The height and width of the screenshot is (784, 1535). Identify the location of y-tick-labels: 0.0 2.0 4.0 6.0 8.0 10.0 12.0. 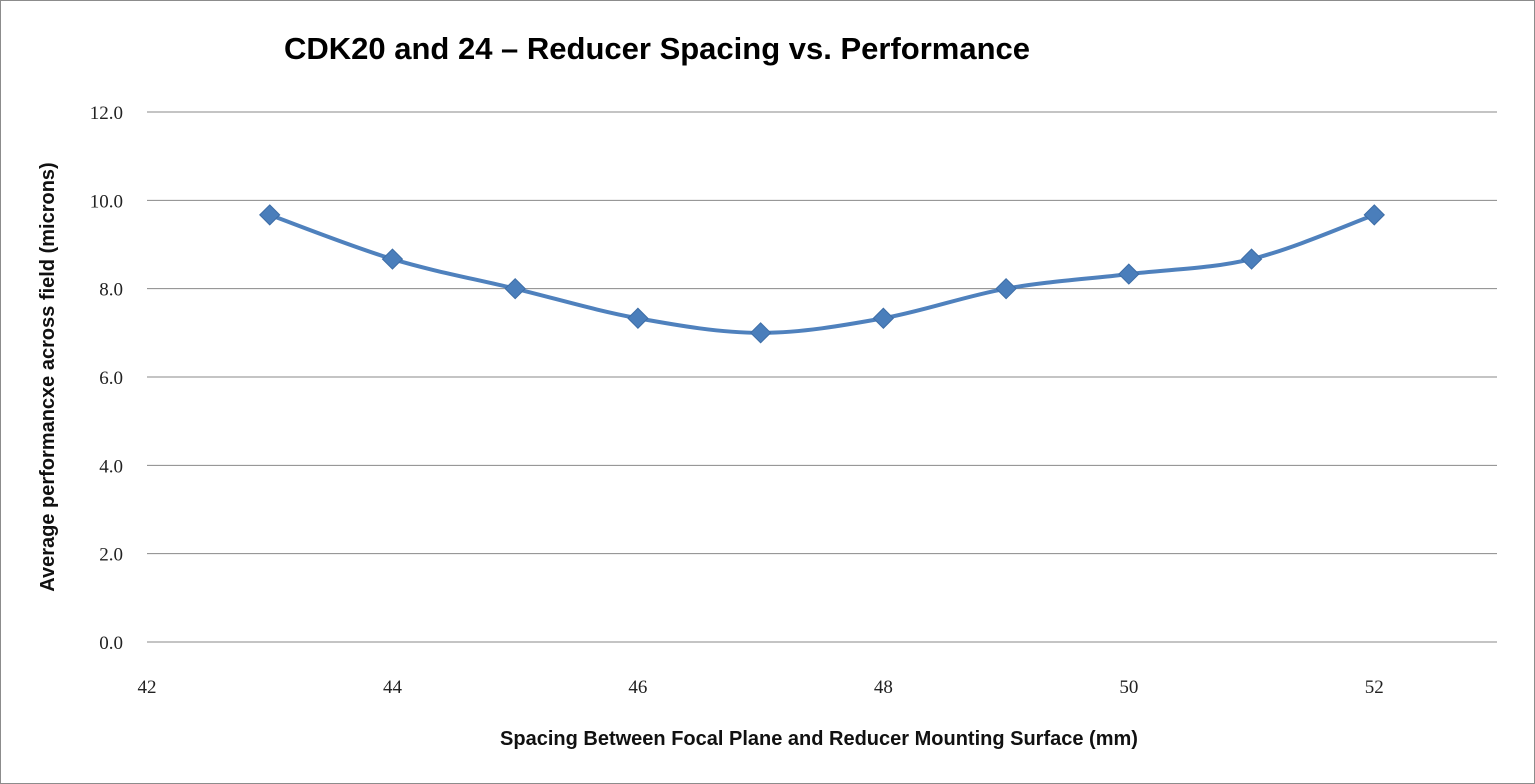
(106, 378).